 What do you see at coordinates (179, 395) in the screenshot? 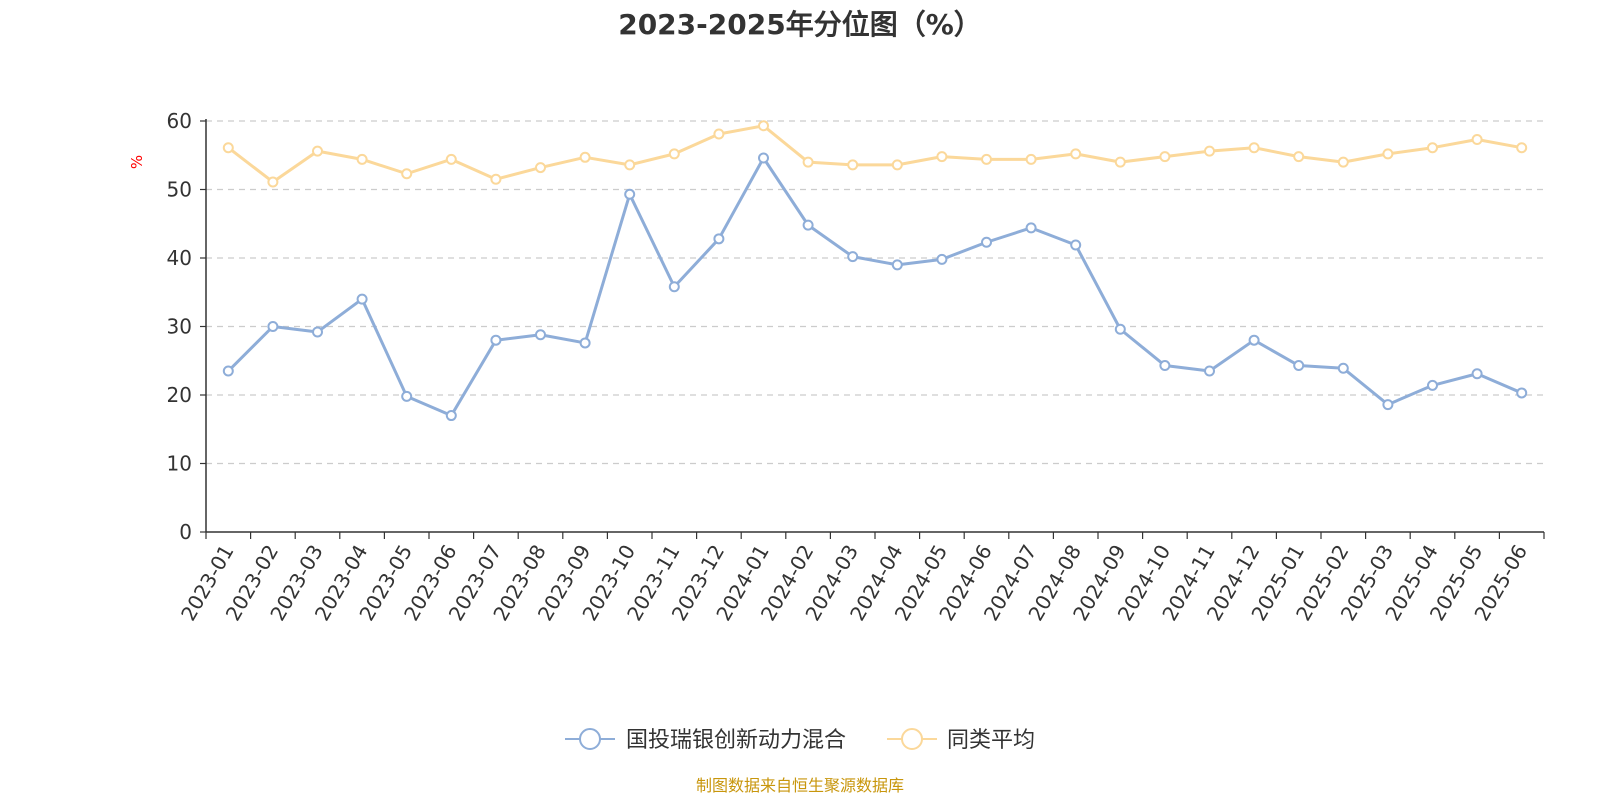
I see `y-tick-label: 20` at bounding box center [179, 395].